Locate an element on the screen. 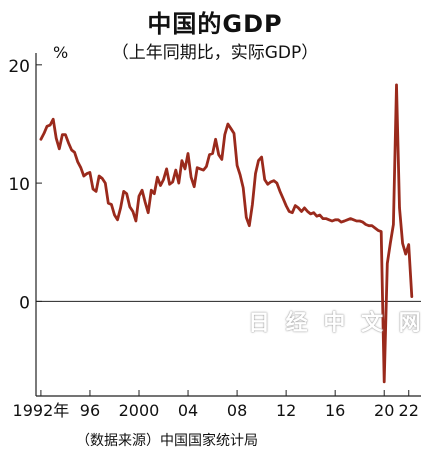 The image size is (430, 459). y-tick-label: 20 is located at coordinates (19, 67).